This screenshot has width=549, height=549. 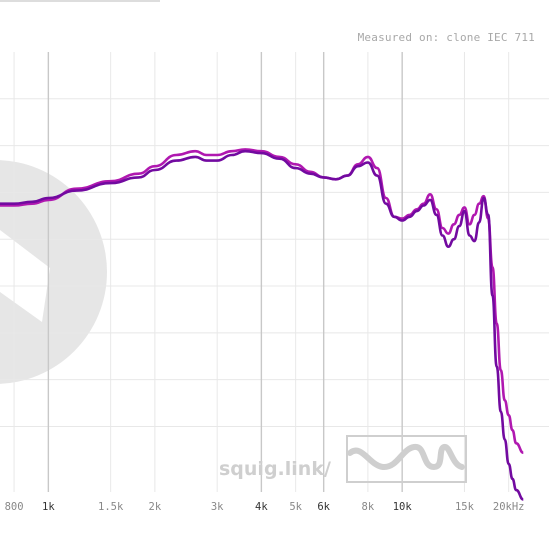 I want to click on top-divider, so click(x=80, y=1).